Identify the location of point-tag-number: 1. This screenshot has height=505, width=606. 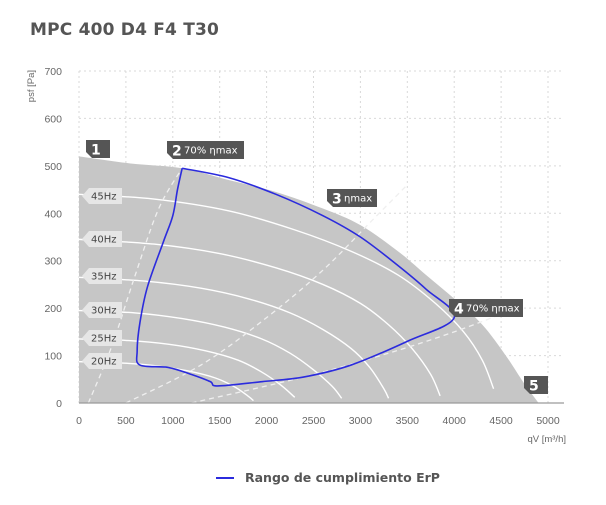
(96, 151).